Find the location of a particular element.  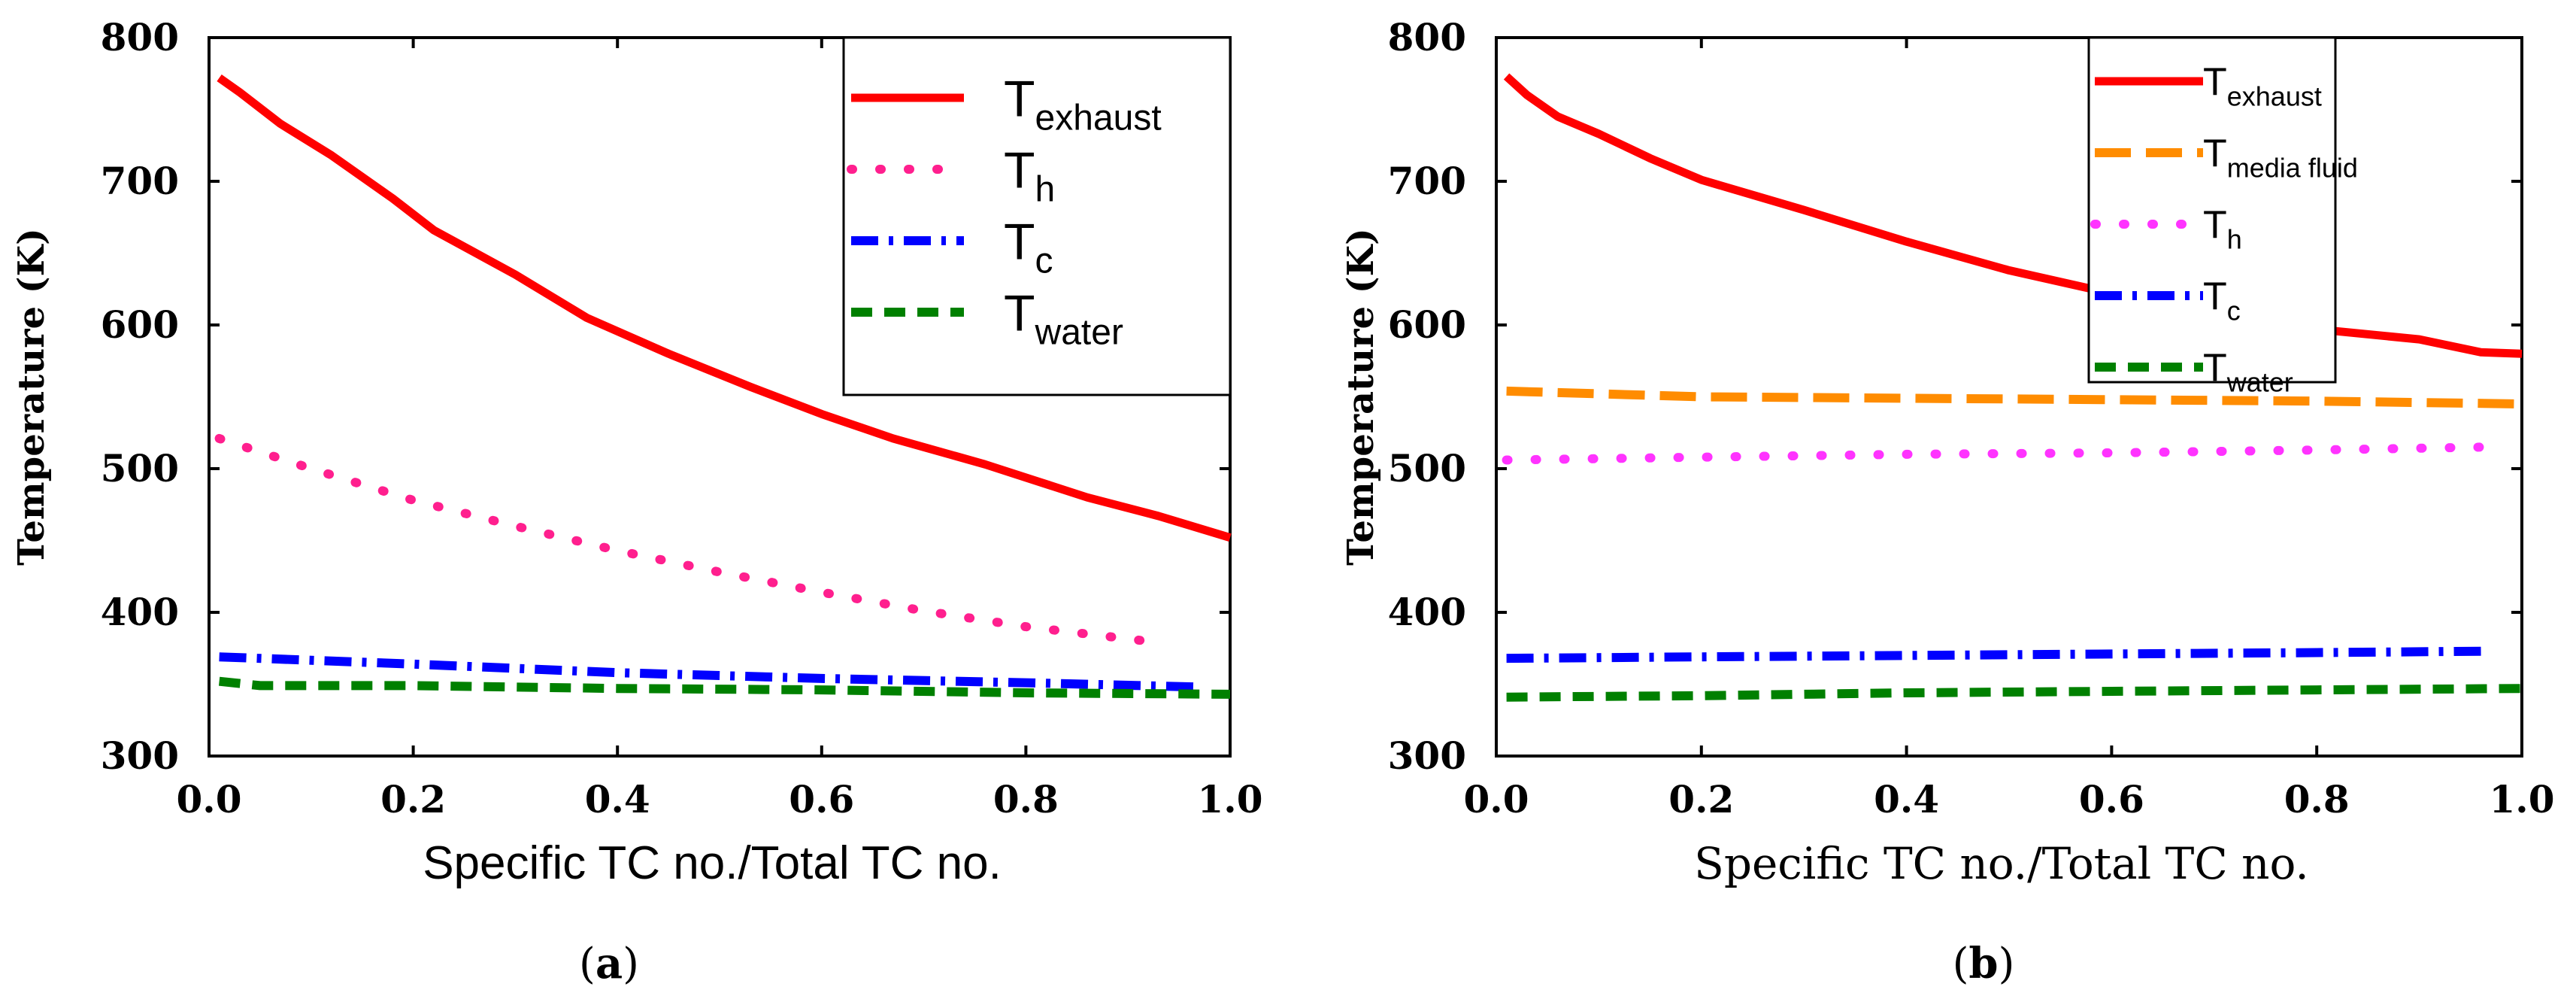

legend-box is located at coordinates (2212, 210).